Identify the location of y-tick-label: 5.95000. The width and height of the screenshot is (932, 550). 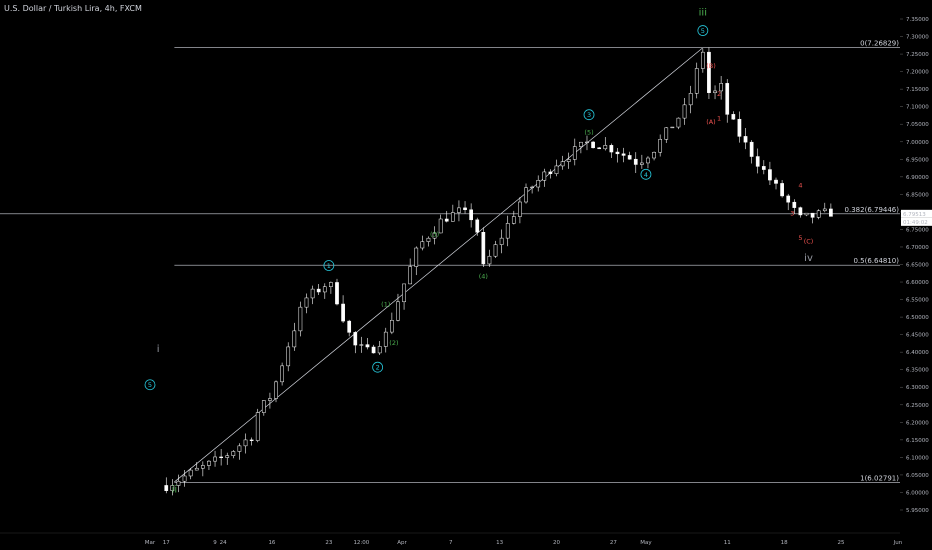
(917, 511).